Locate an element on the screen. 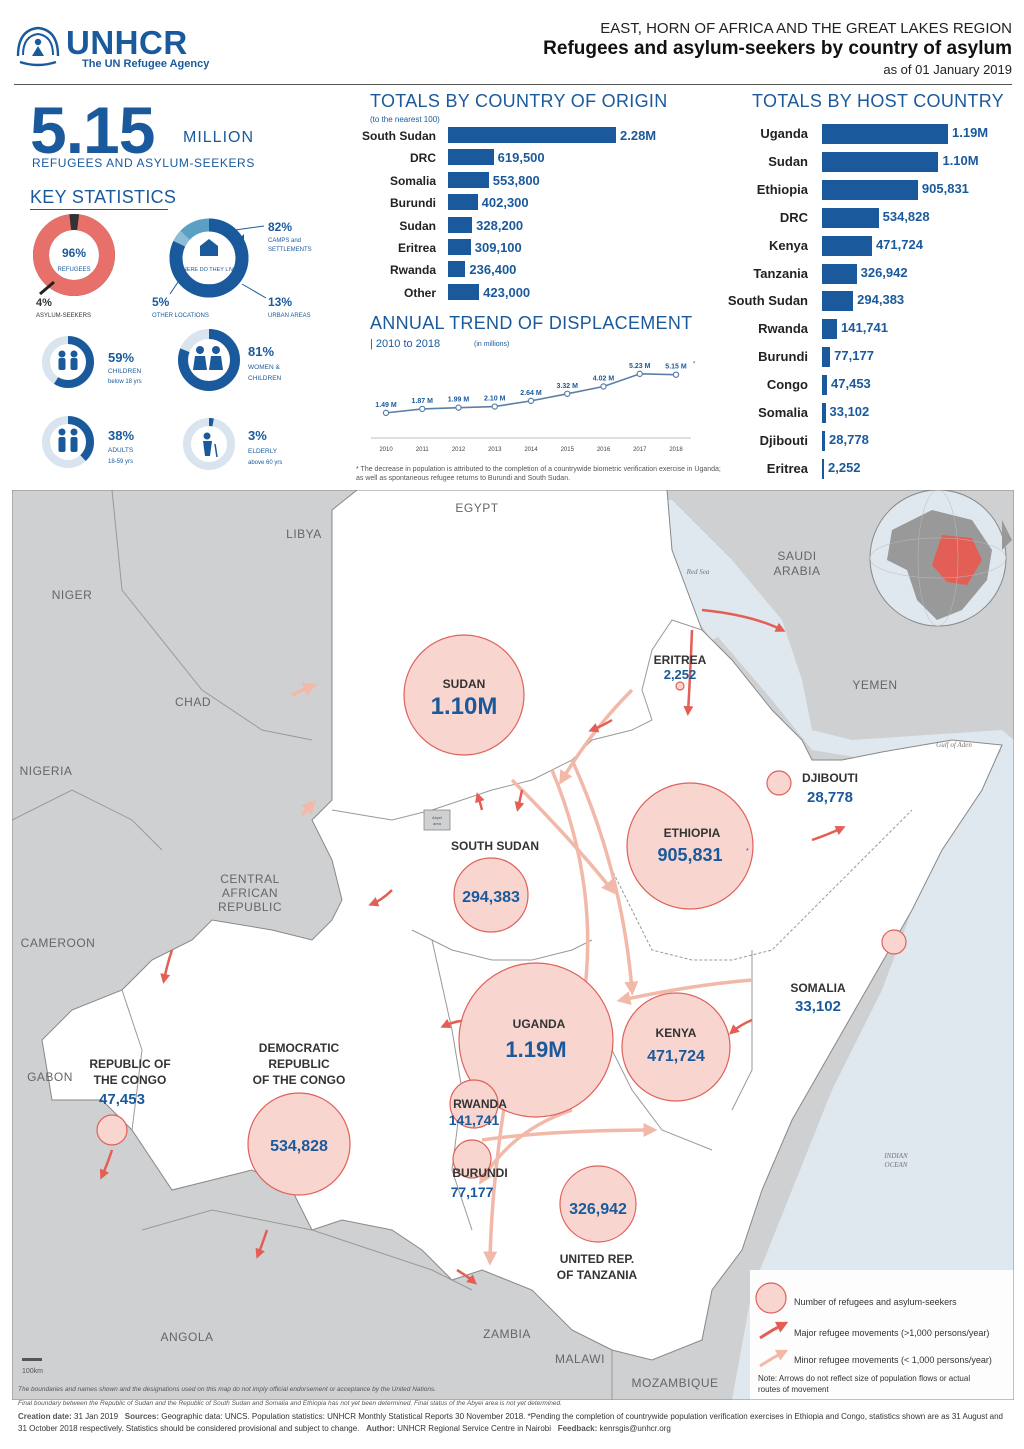  trend-x-tick: 2015 is located at coordinates (568, 450).